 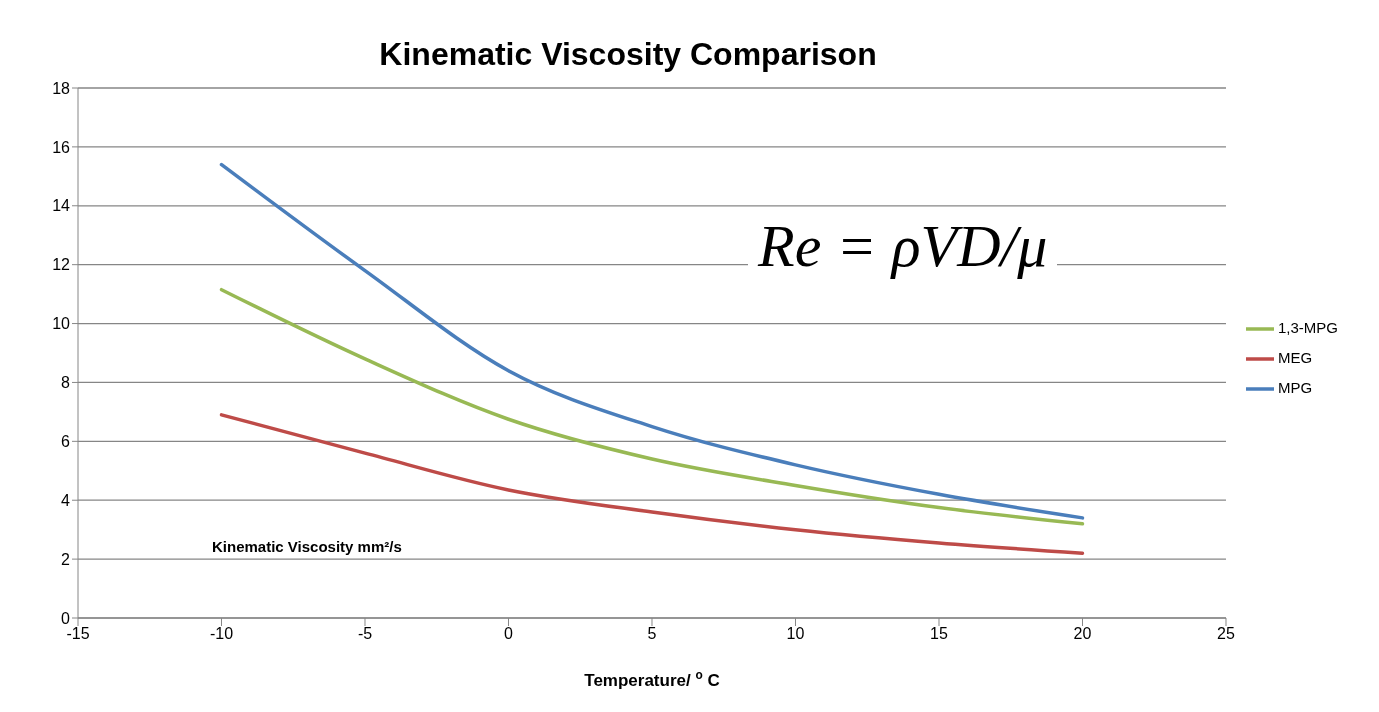 What do you see at coordinates (66, 442) in the screenshot?
I see `y-tick-label: 6` at bounding box center [66, 442].